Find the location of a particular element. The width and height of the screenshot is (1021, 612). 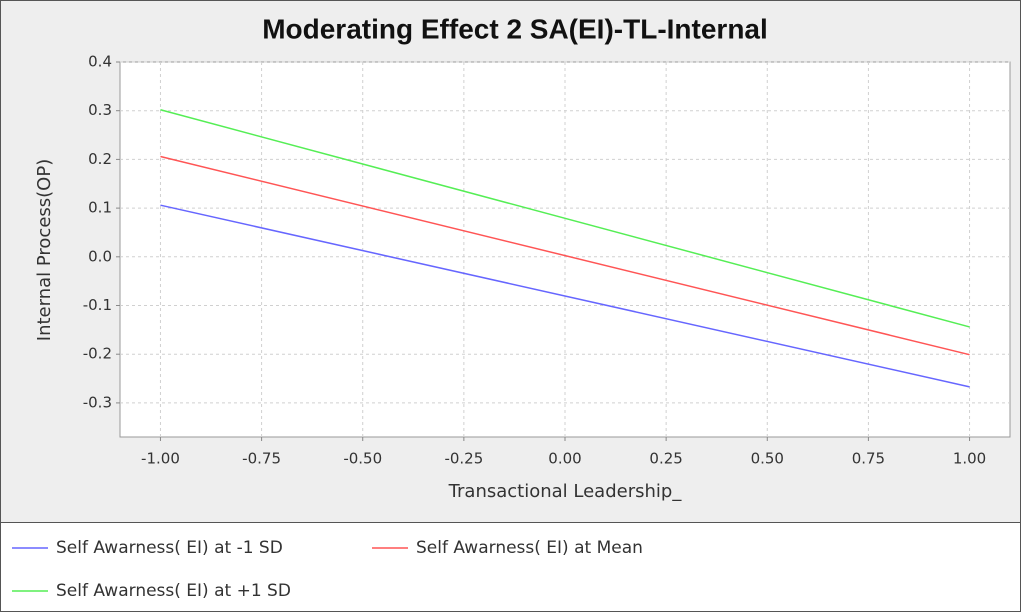

y-axis-label: Internal Process(OP) is located at coordinates (44, 250).